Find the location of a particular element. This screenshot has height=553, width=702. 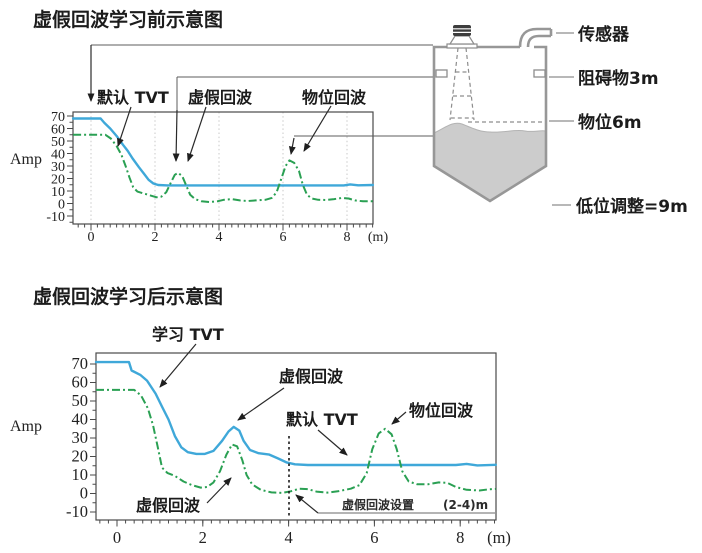

radar-sensor is located at coordinates (462, 37).